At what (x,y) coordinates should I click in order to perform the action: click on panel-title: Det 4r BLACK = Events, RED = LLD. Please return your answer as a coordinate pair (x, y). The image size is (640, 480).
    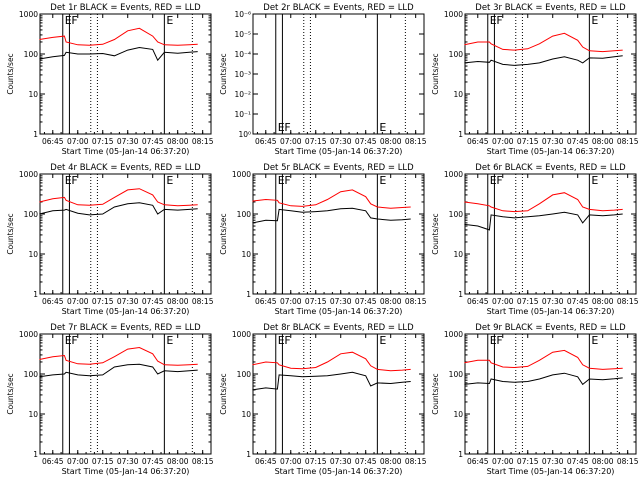
    Looking at the image, I should click on (125, 168).